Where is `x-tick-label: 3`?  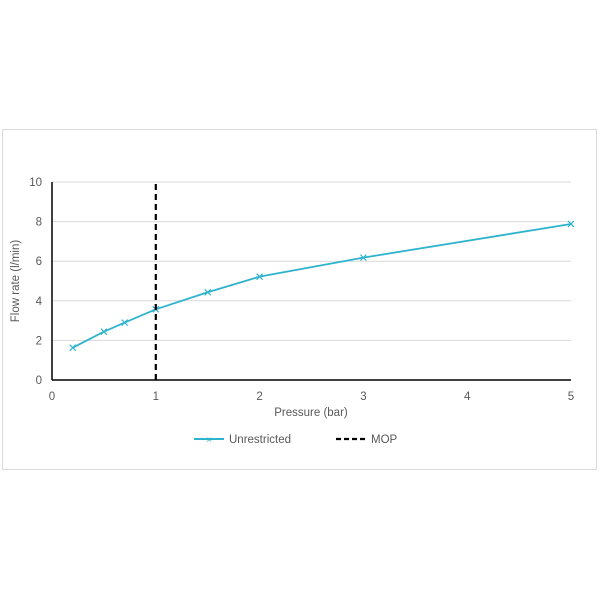 x-tick-label: 3 is located at coordinates (363, 397).